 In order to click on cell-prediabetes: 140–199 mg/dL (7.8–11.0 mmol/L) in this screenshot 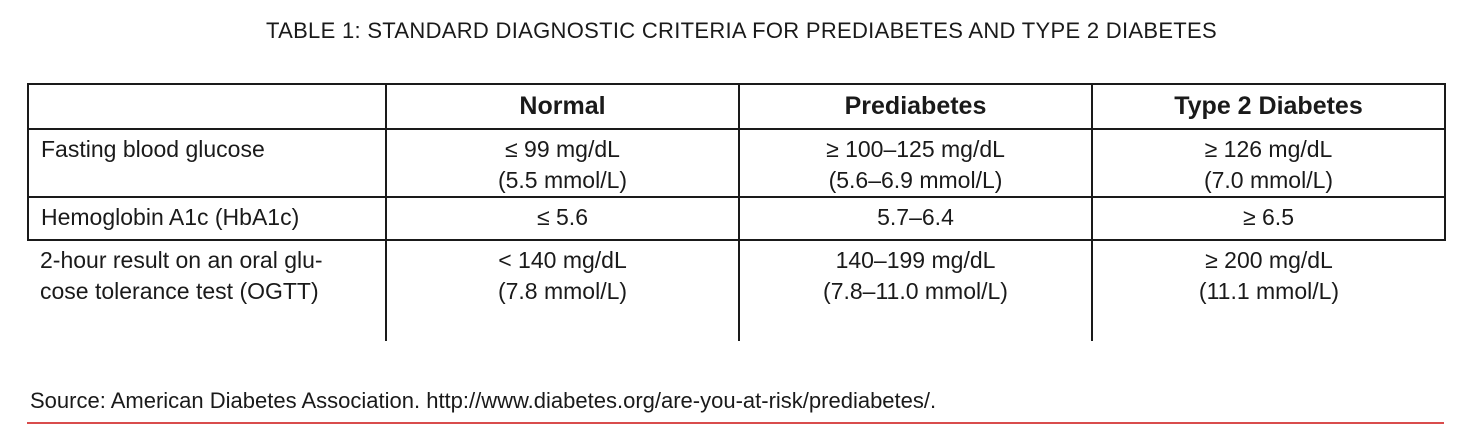, I will do `click(915, 290)`.